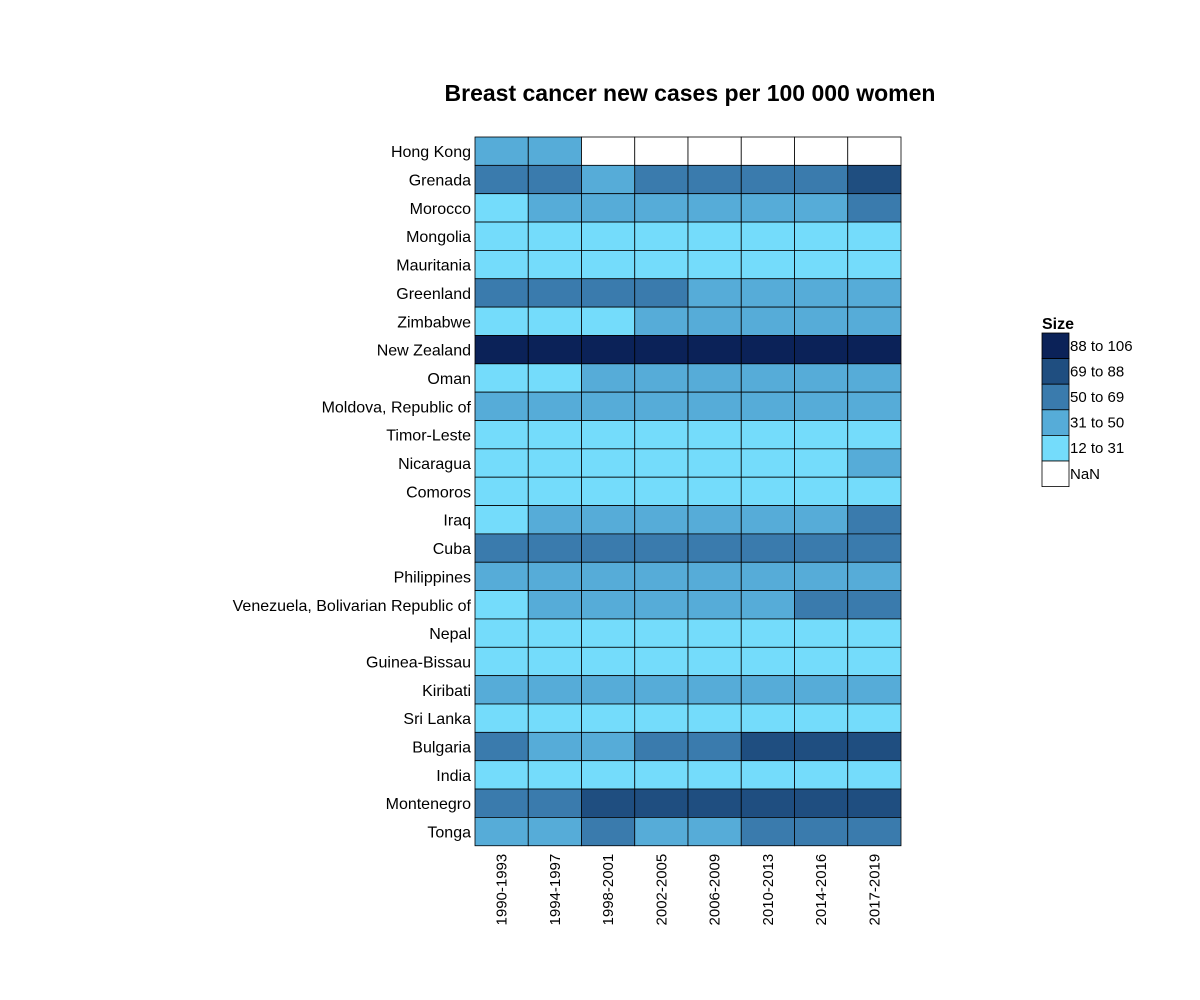 This screenshot has width=1200, height=1000. What do you see at coordinates (449, 833) in the screenshot?
I see `row-label: Tonga` at bounding box center [449, 833].